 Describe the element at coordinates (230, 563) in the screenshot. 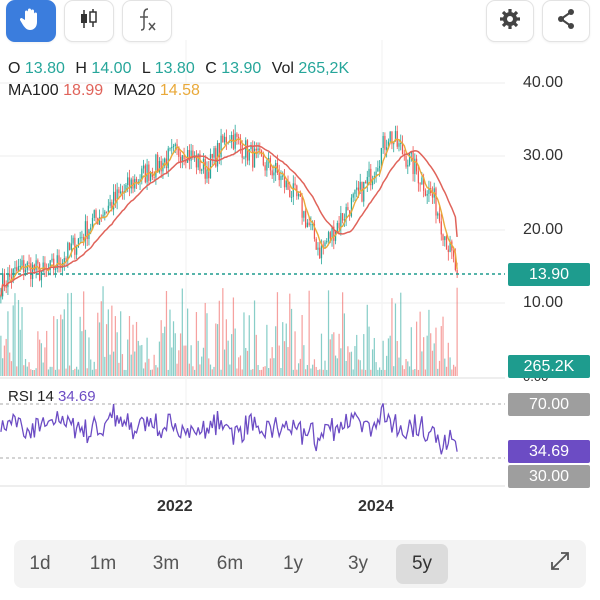

I see `range-6m: 6m` at that location.